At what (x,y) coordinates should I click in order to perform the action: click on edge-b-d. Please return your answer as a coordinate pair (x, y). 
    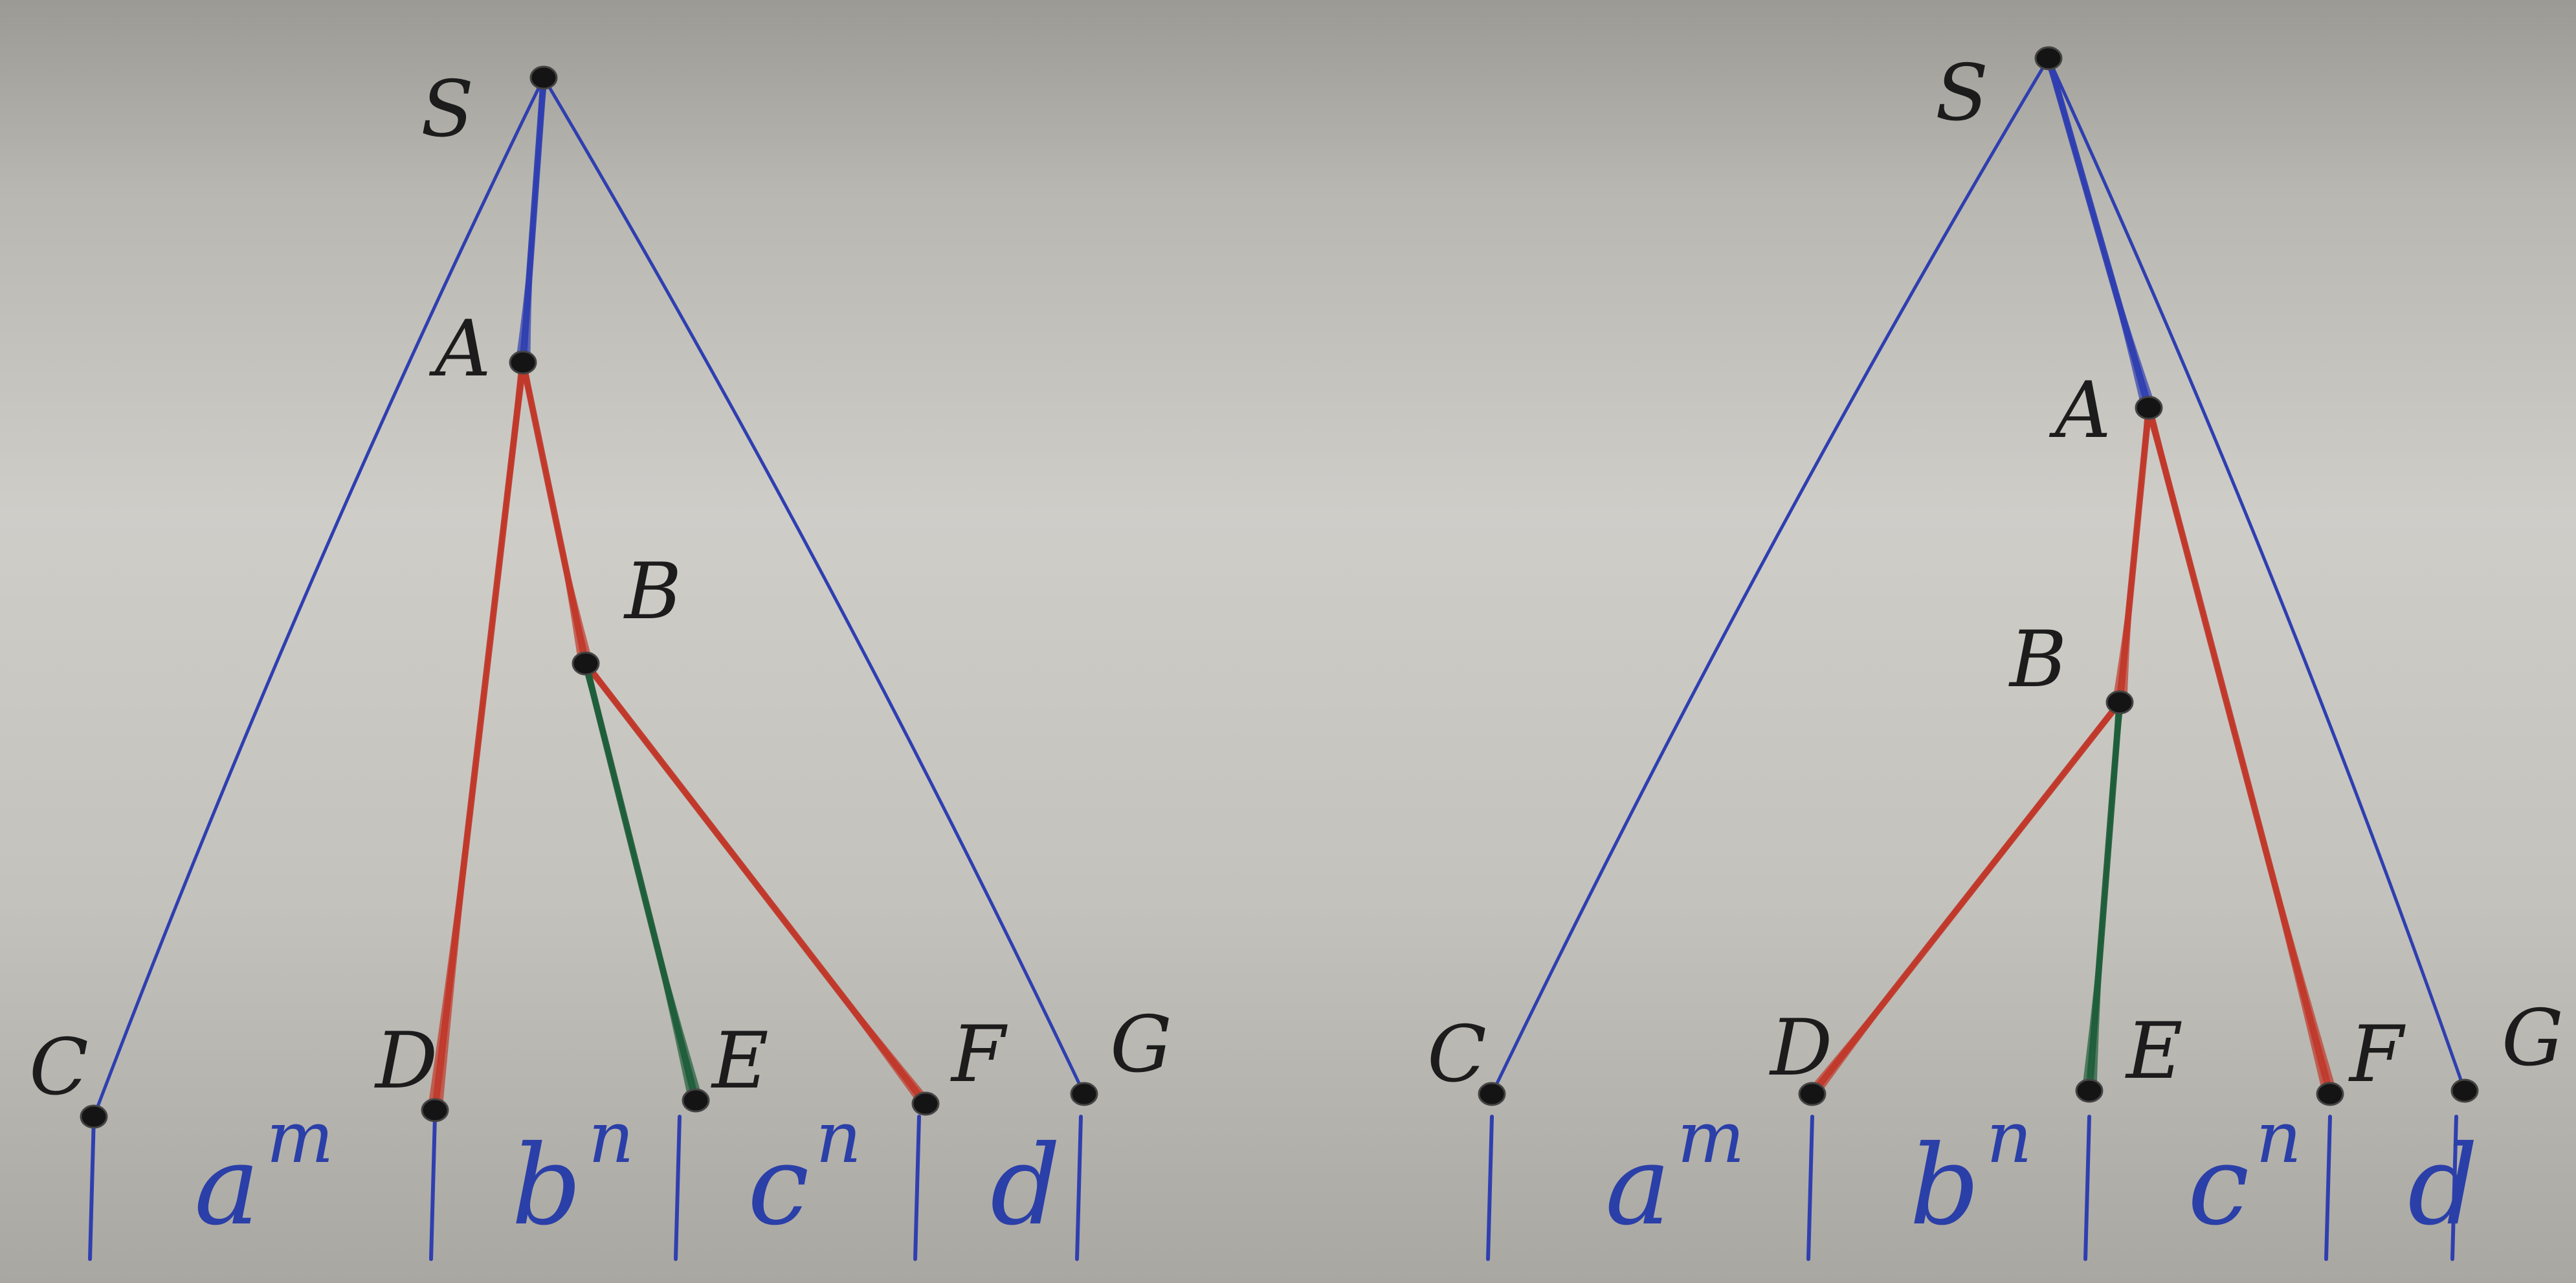
    Looking at the image, I should click on (1964, 898).